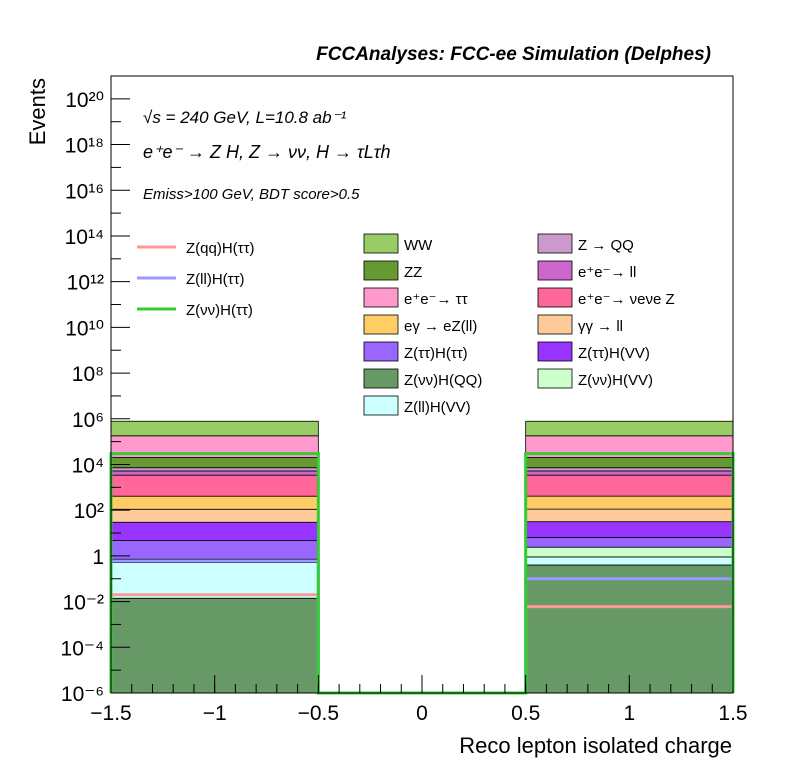 The height and width of the screenshot is (772, 796). Describe the element at coordinates (84, 328) in the screenshot. I see `y-tick-label: 10¹⁰` at that location.